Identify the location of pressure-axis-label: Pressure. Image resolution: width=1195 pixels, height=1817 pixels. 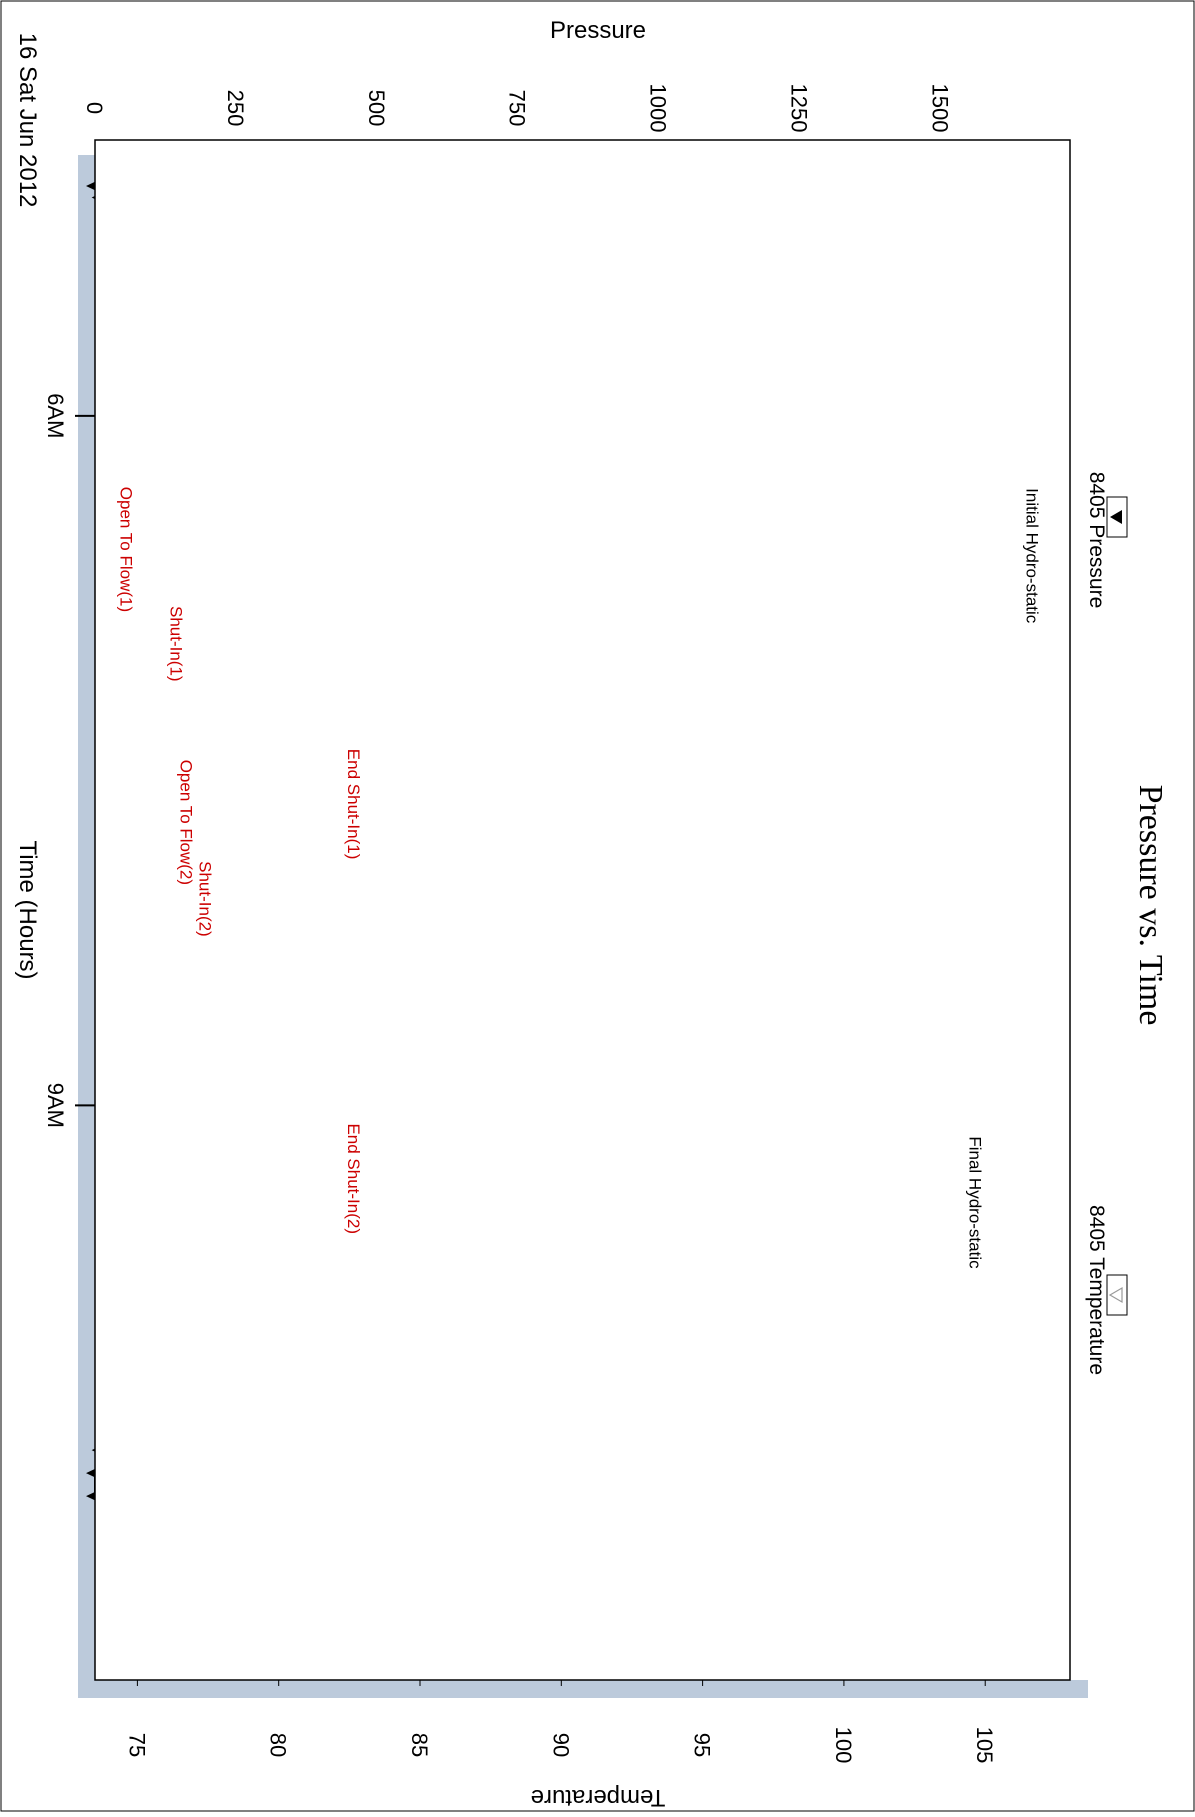
(598, 30).